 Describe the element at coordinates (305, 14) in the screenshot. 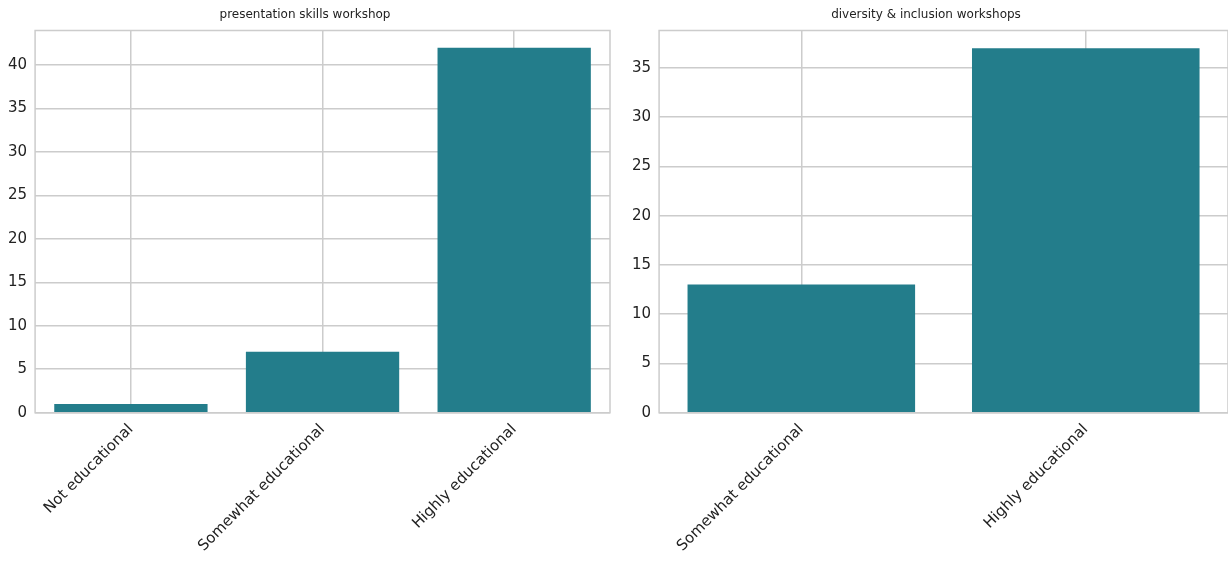

I see `chart-title: presentation skills workshop` at that location.